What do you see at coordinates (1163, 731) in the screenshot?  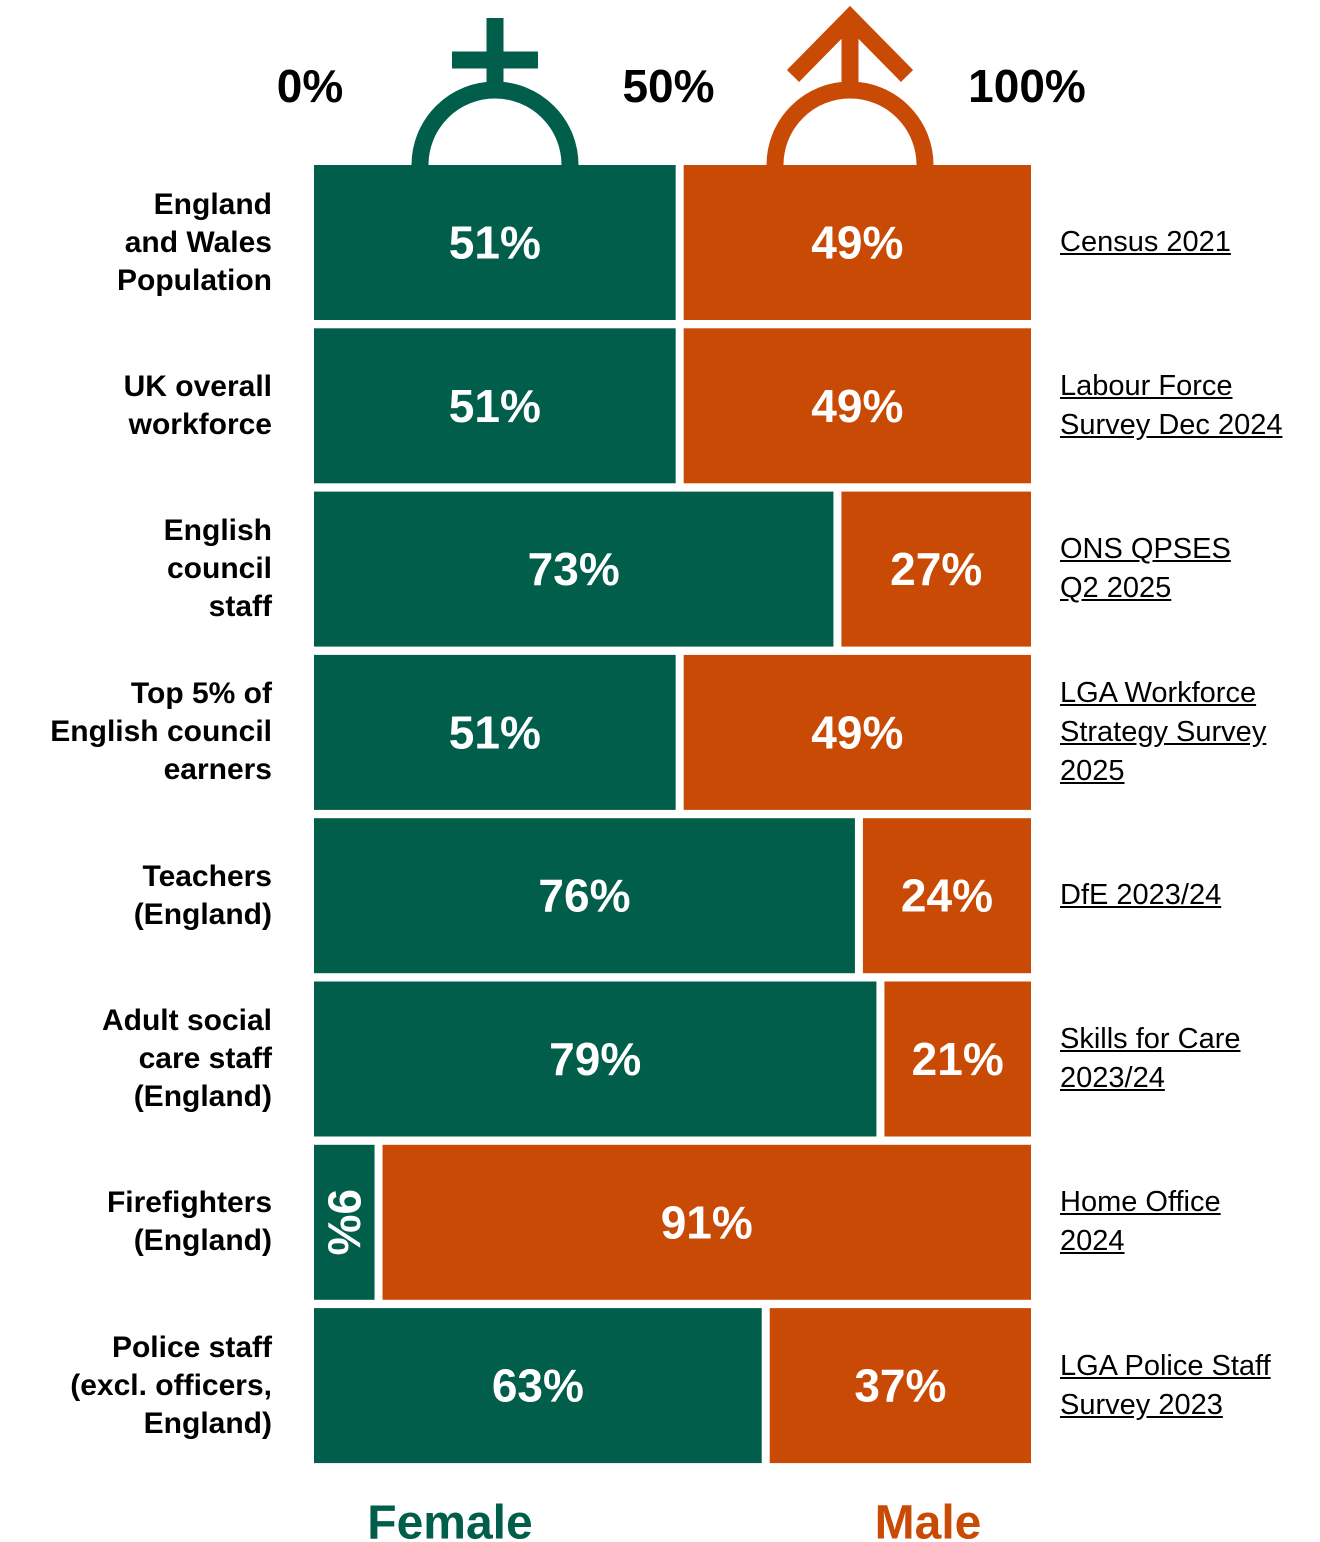 I see `source-link: LGA Workforce Strategy Survey 2025` at bounding box center [1163, 731].